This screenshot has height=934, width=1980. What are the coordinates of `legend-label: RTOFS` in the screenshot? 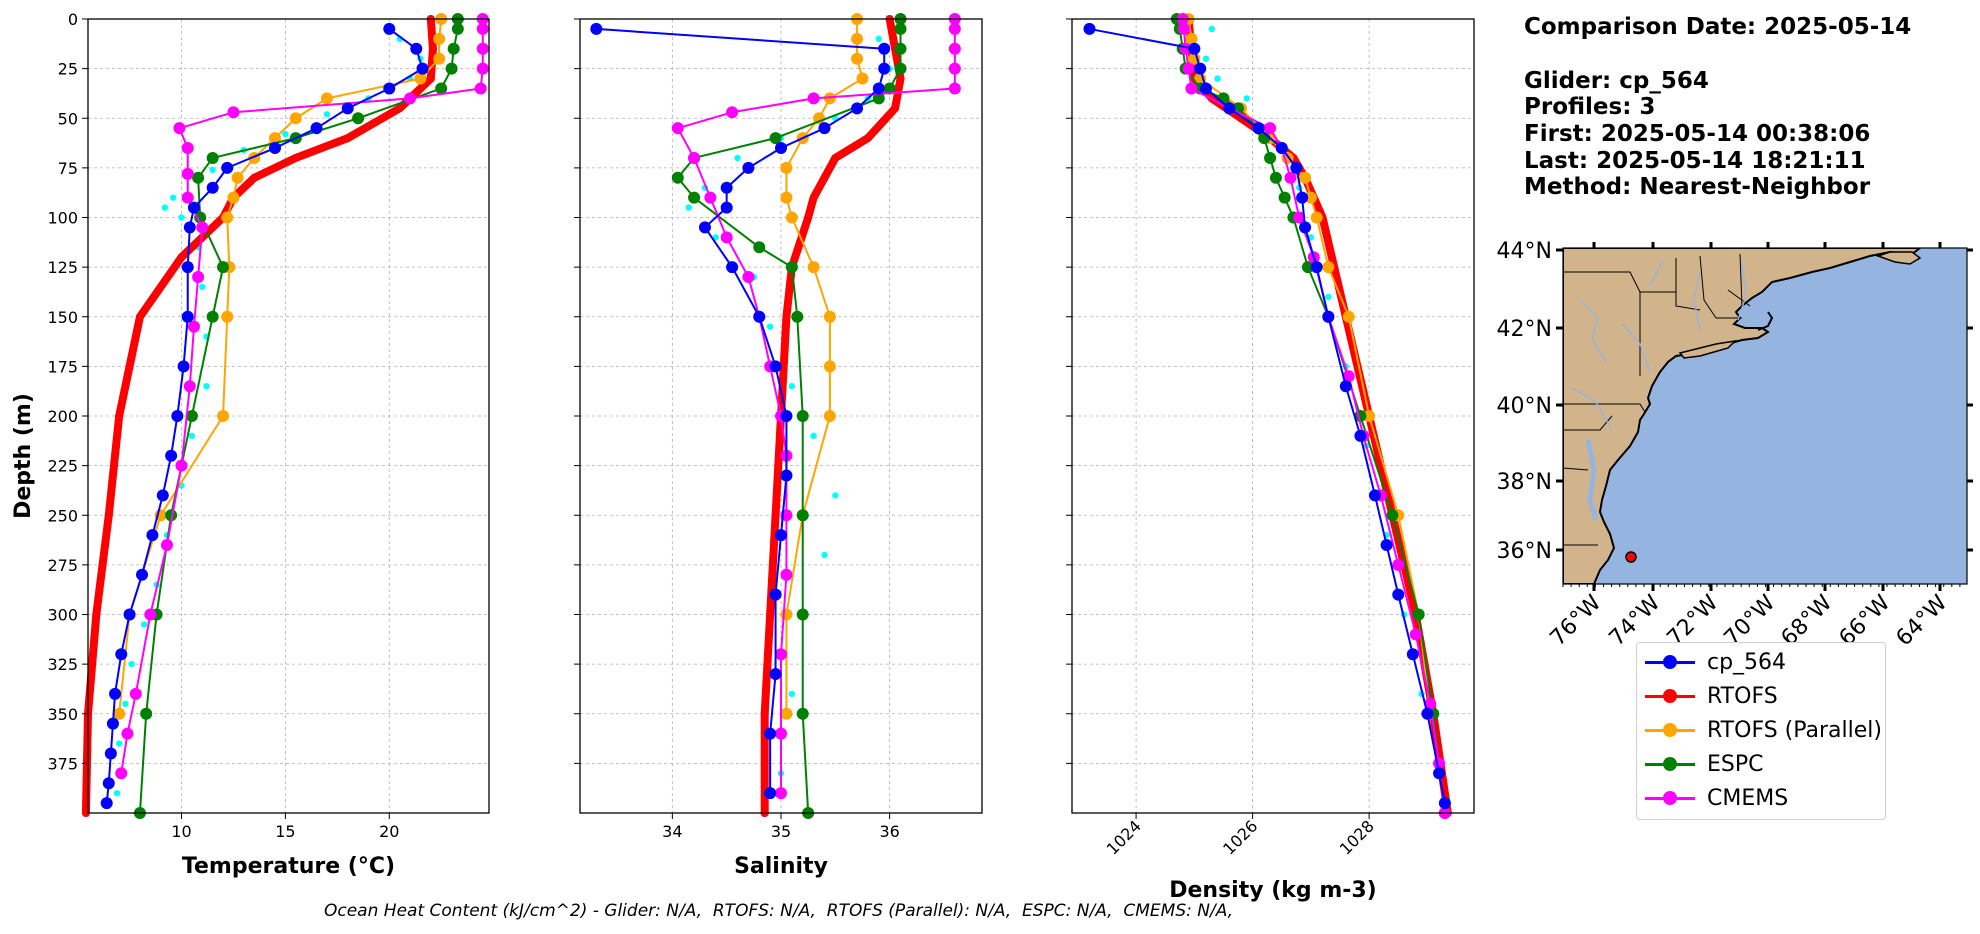 It's located at (1742, 696).